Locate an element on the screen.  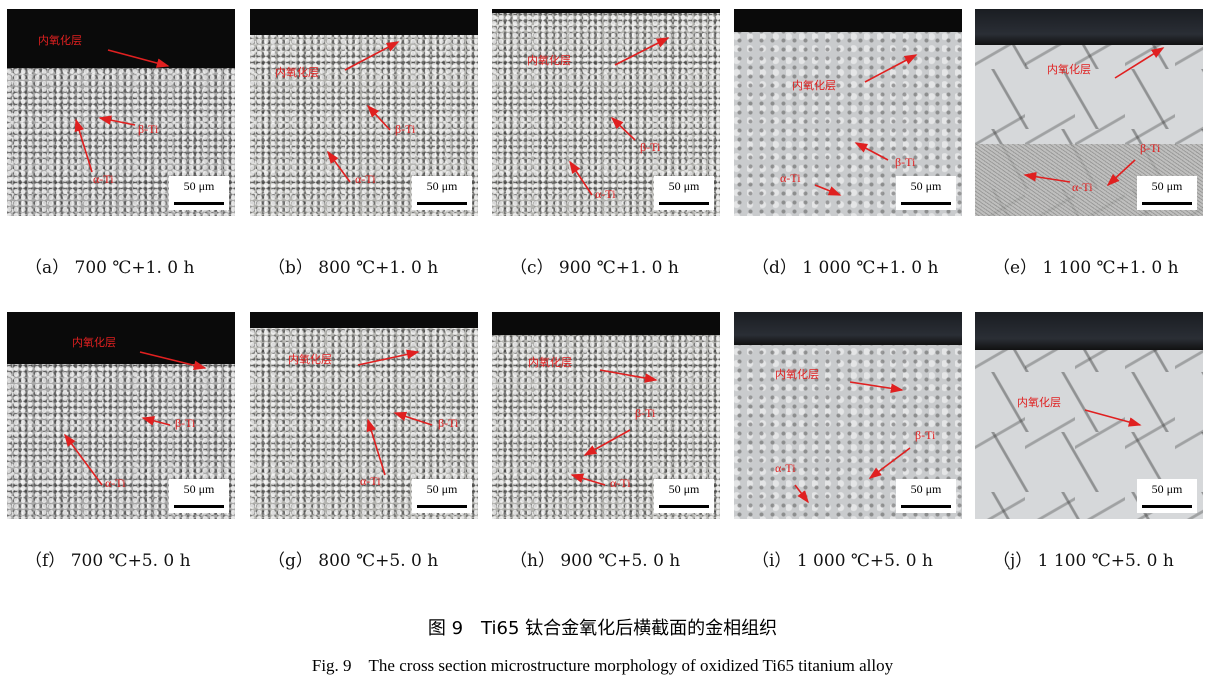
micrograph-panel-j: 内氧化层 50 μm is located at coordinates (1089, 415).